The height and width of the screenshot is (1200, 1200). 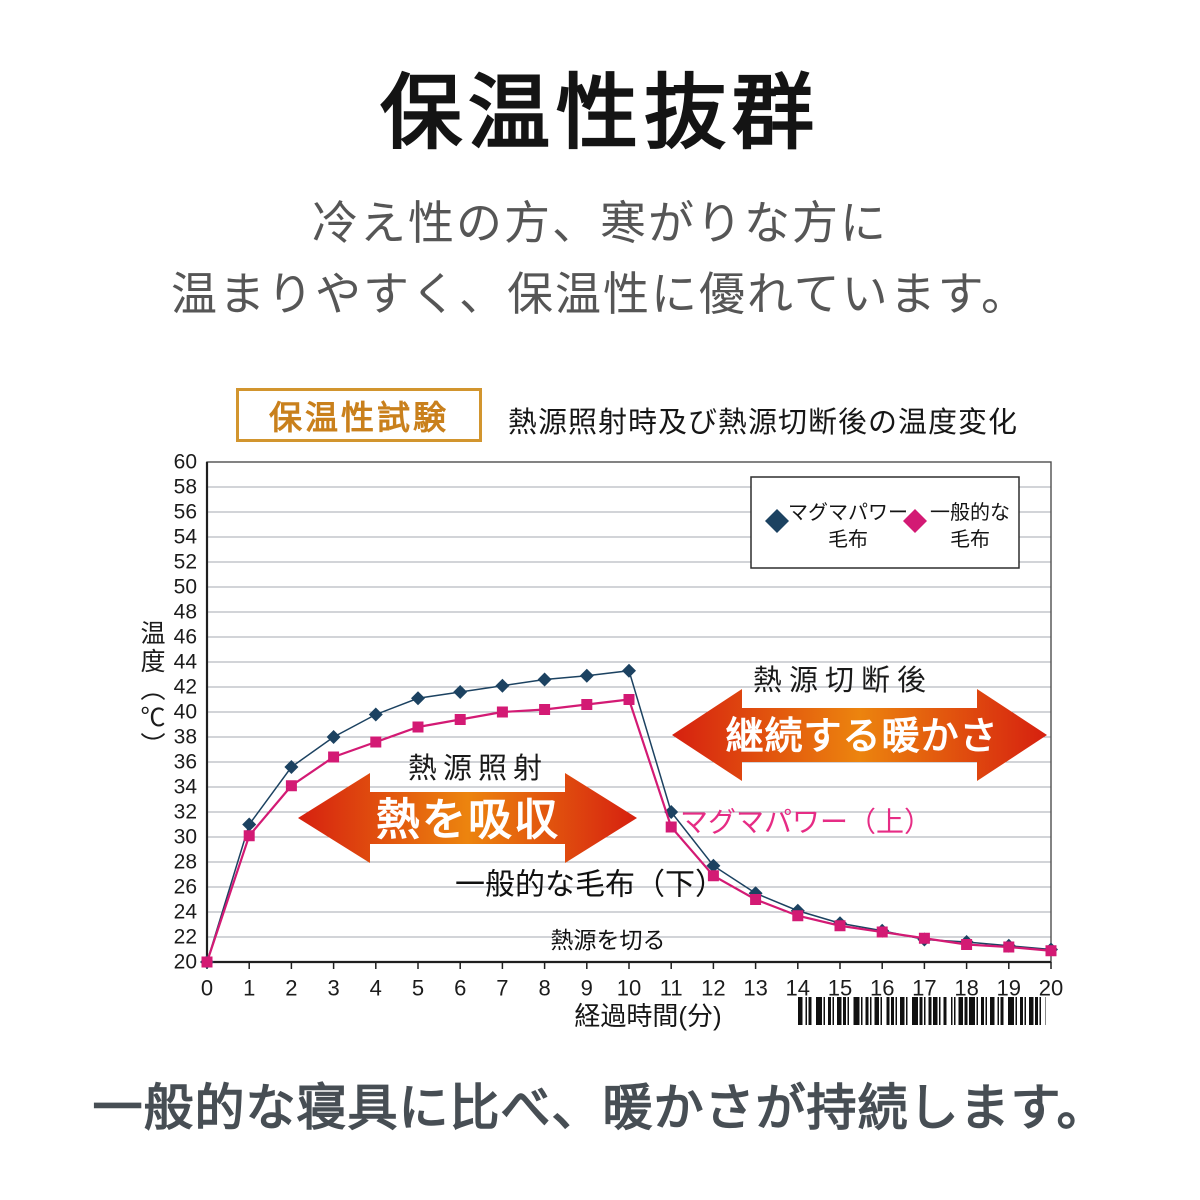 What do you see at coordinates (922, 1011) in the screenshot?
I see `barcode` at bounding box center [922, 1011].